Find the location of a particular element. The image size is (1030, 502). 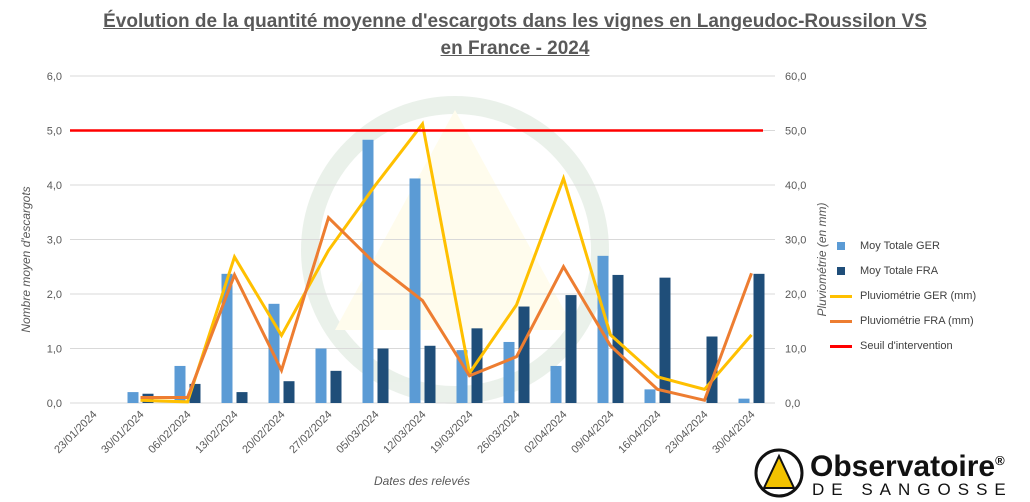

y-tick-label: 1,0 is located at coordinates (54, 350).